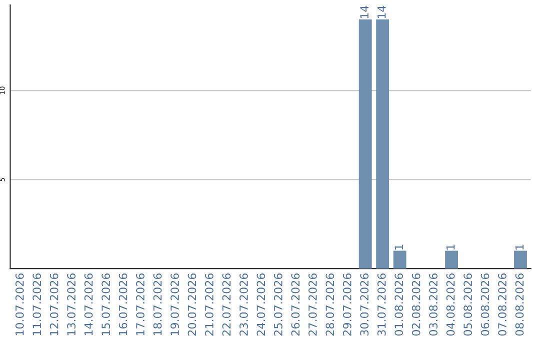 Image resolution: width=540 pixels, height=340 pixels. Describe the element at coordinates (37, 304) in the screenshot. I see `x-tick-label: 11.07.2026` at that location.